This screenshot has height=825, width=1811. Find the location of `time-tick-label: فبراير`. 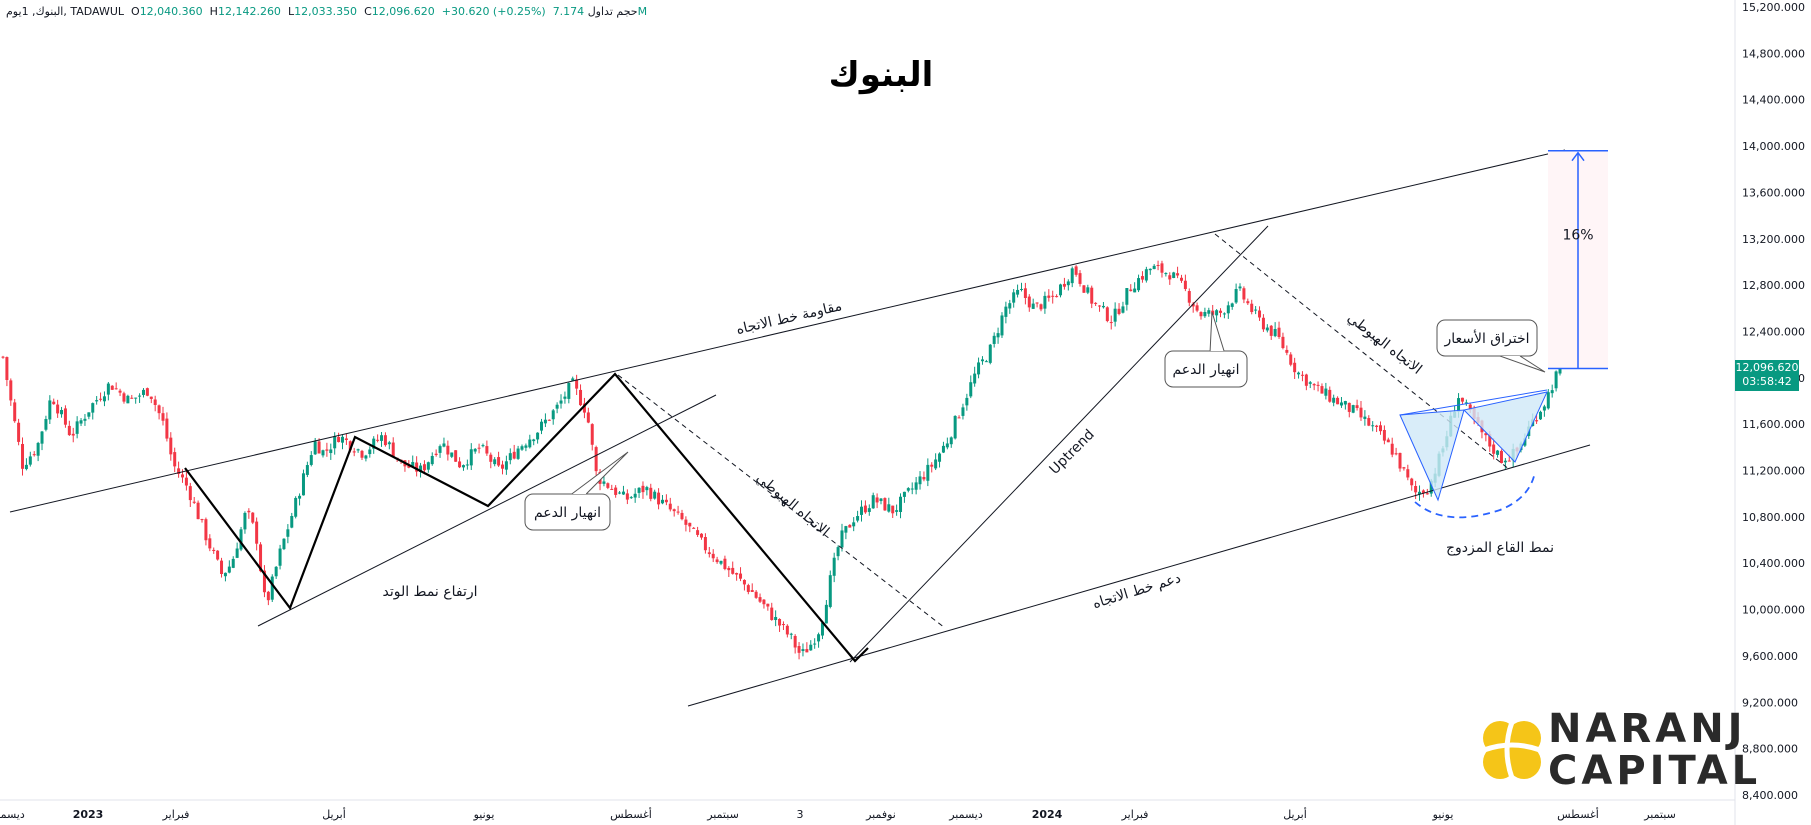

time-tick-label: فبراير is located at coordinates (1135, 814).